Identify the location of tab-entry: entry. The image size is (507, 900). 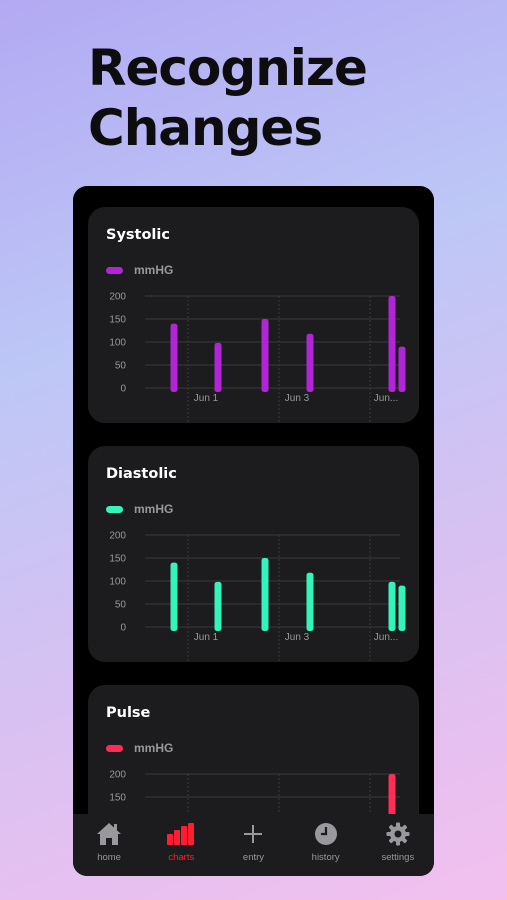
(253, 838).